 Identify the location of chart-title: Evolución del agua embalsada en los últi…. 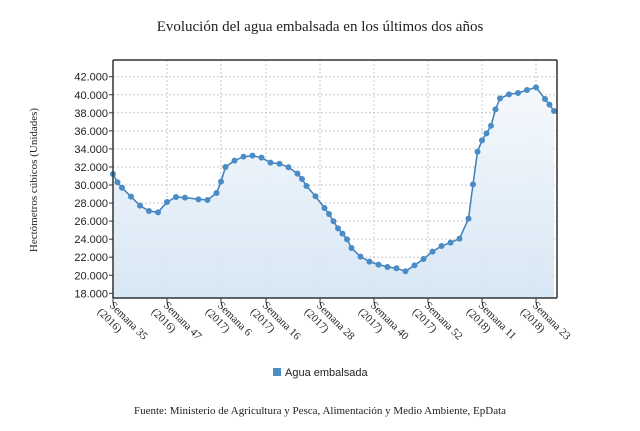
(320, 27).